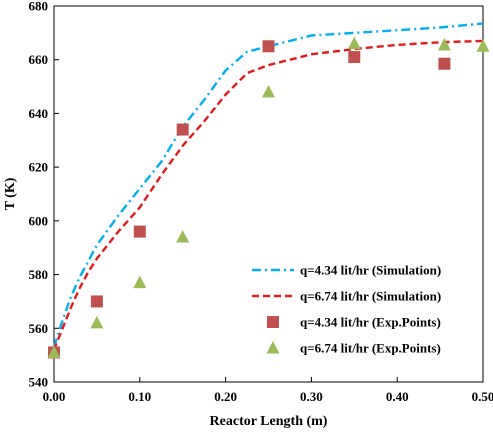  I want to click on y-tick-label: 660, so click(39, 59).